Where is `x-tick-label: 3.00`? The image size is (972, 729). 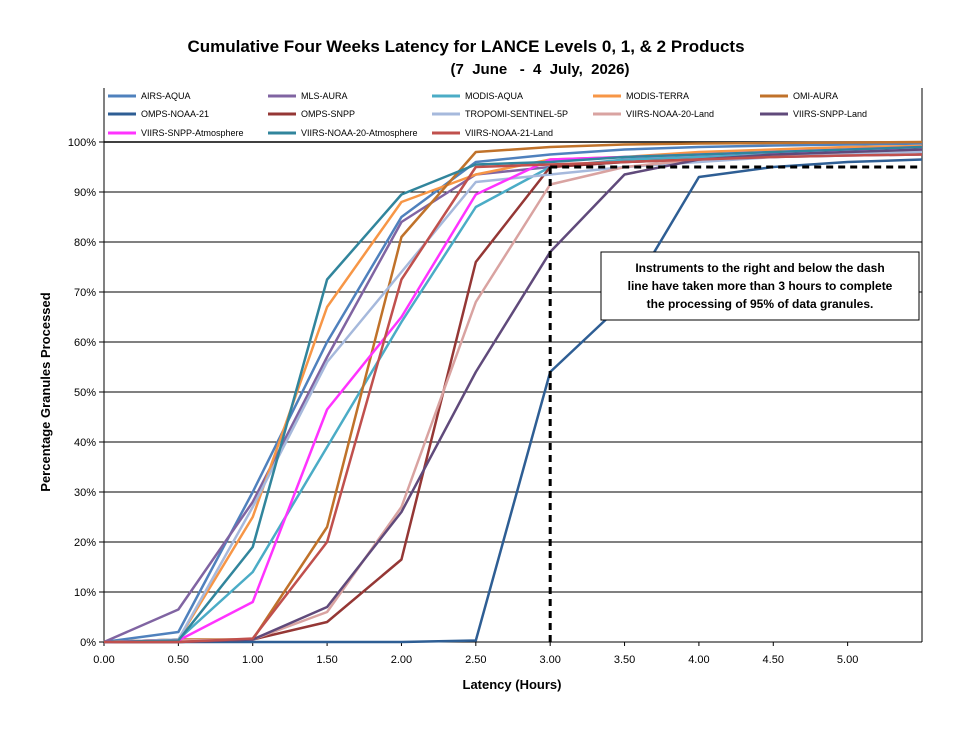
x-tick-label: 3.00 is located at coordinates (549, 660).